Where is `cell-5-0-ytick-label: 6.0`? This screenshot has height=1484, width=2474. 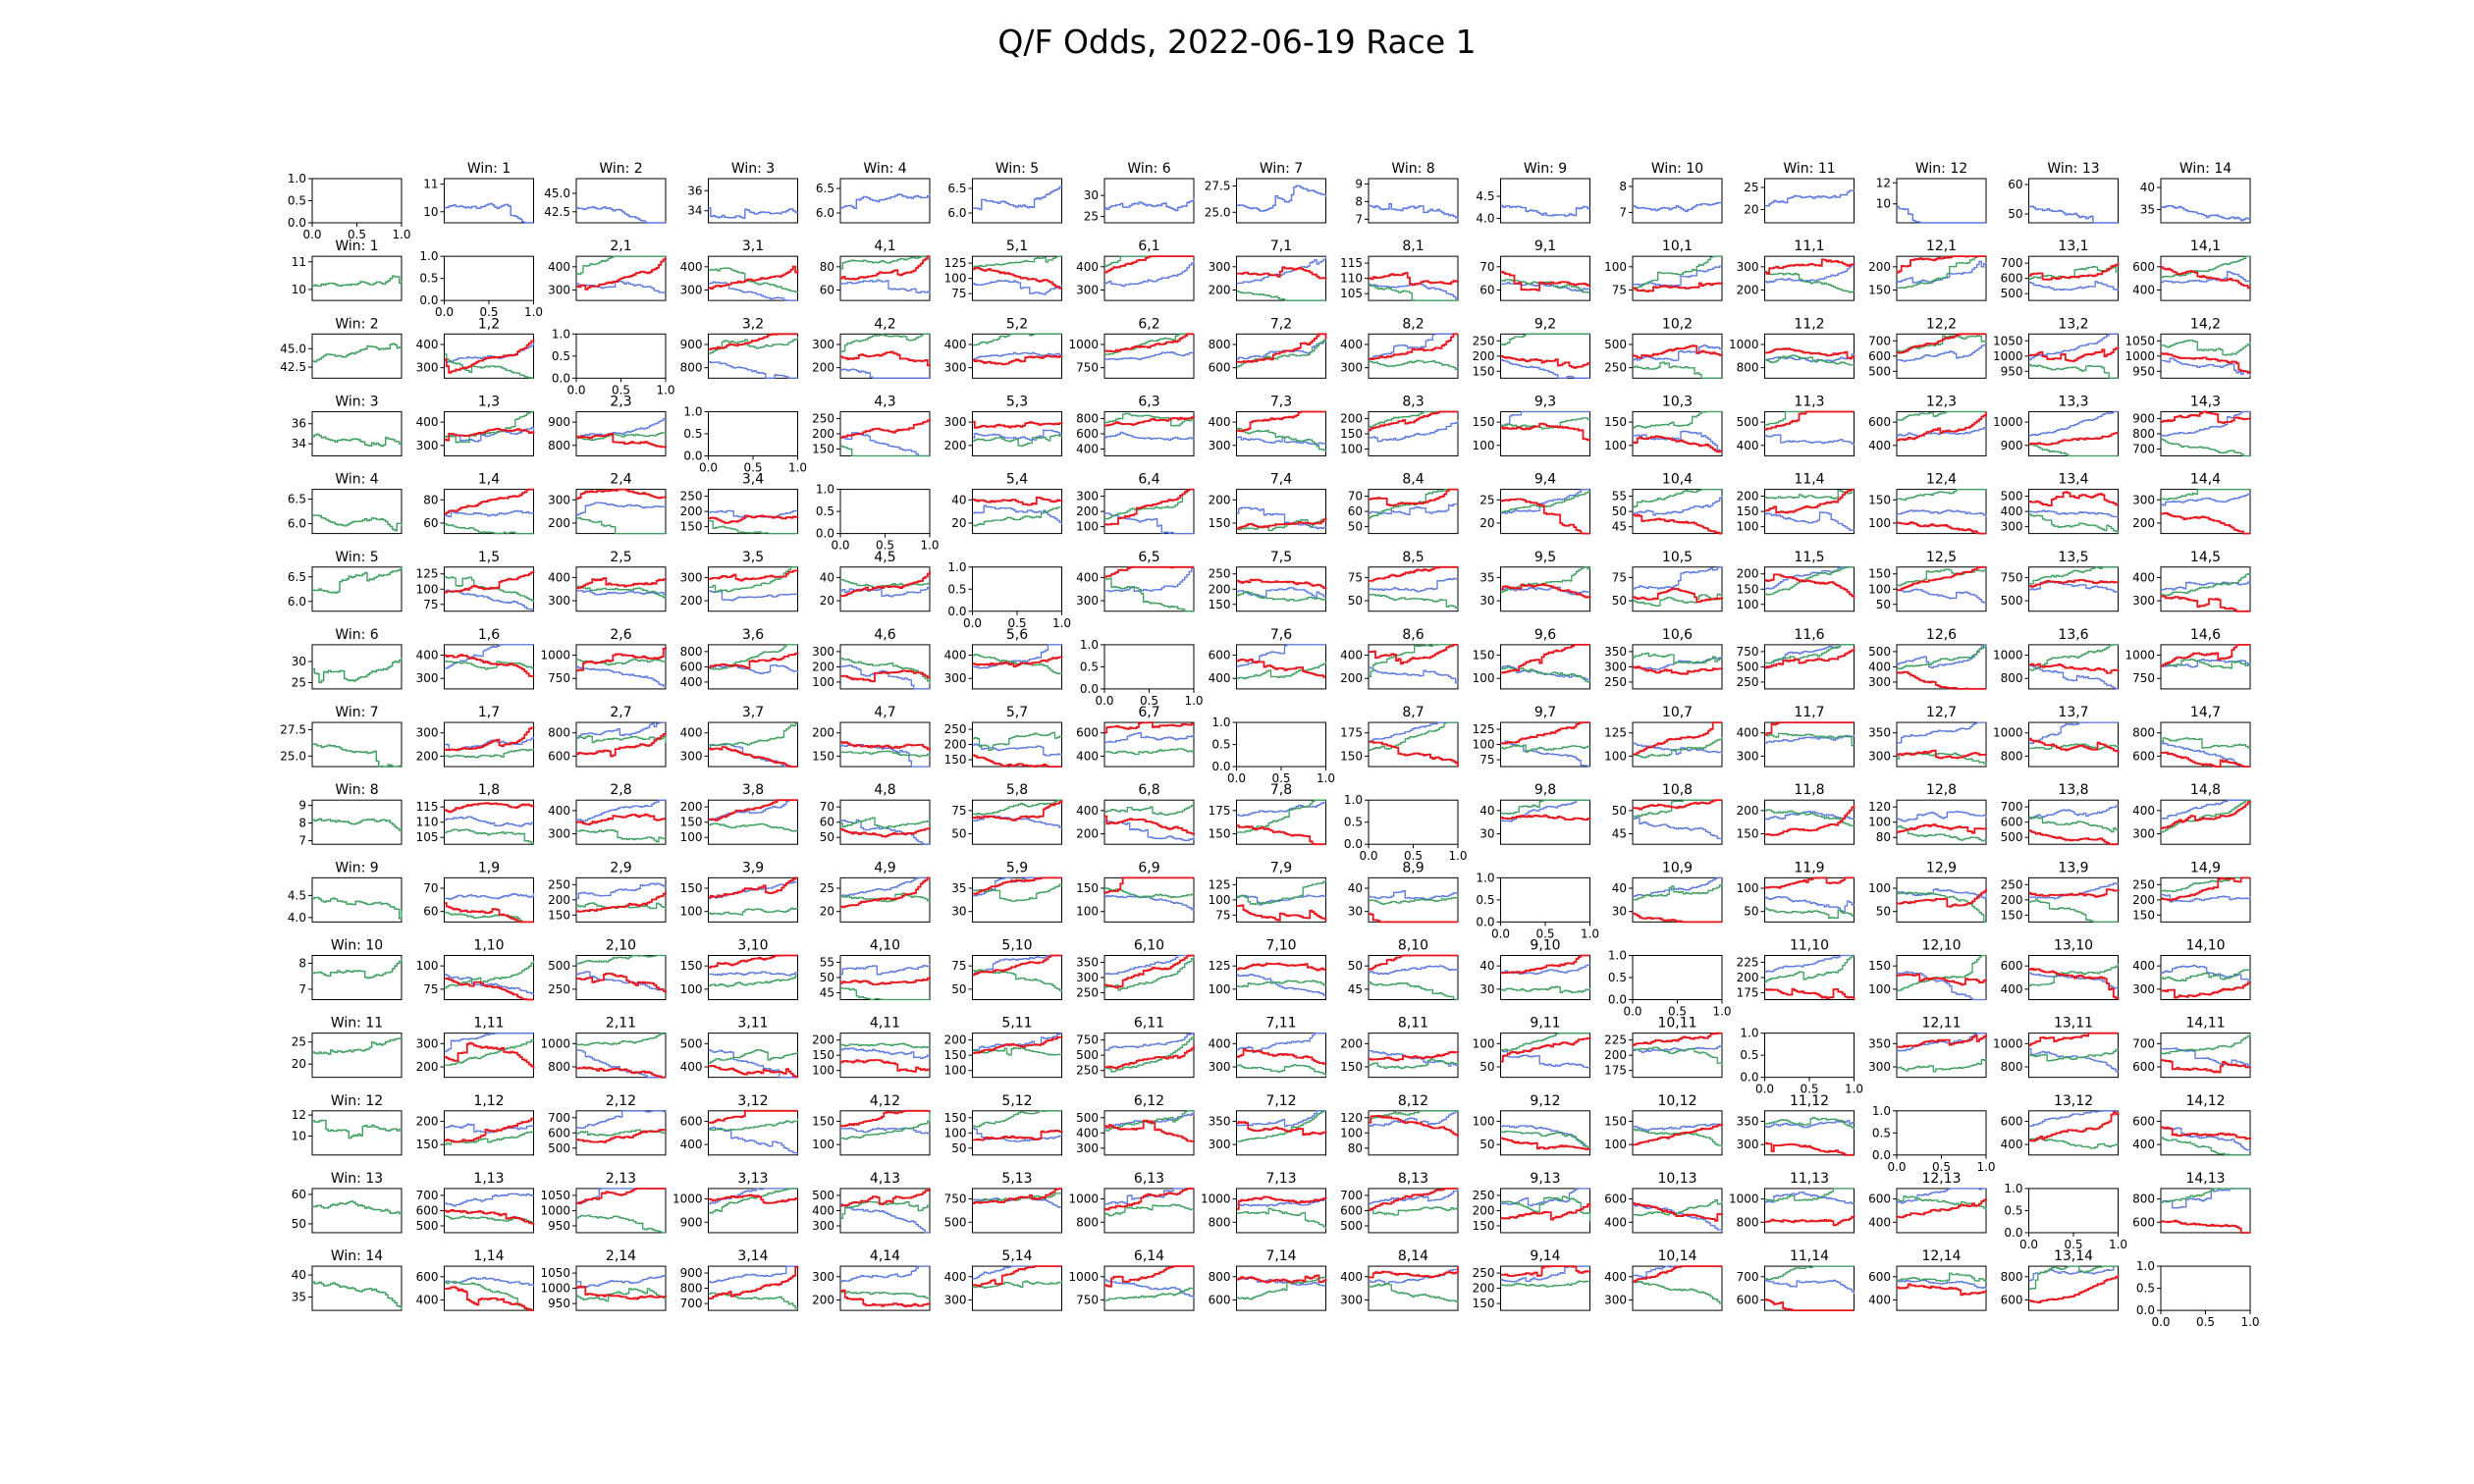 cell-5-0-ytick-label: 6.0 is located at coordinates (297, 602).